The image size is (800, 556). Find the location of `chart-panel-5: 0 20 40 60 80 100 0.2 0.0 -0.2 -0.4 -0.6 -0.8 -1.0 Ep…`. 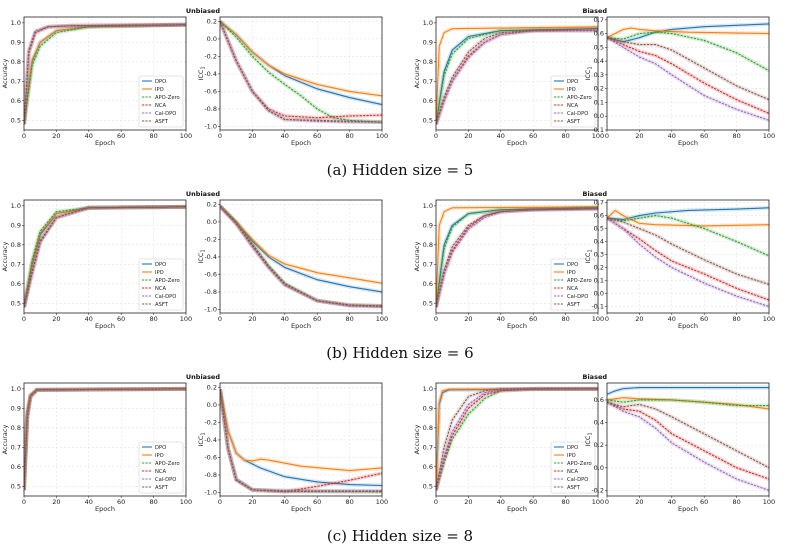

chart-panel-5: 0 20 40 60 80 100 0.2 0.0 -0.2 -0.4 -0.6 -0.8 -1.0 Ep… is located at coordinates (287, 260).